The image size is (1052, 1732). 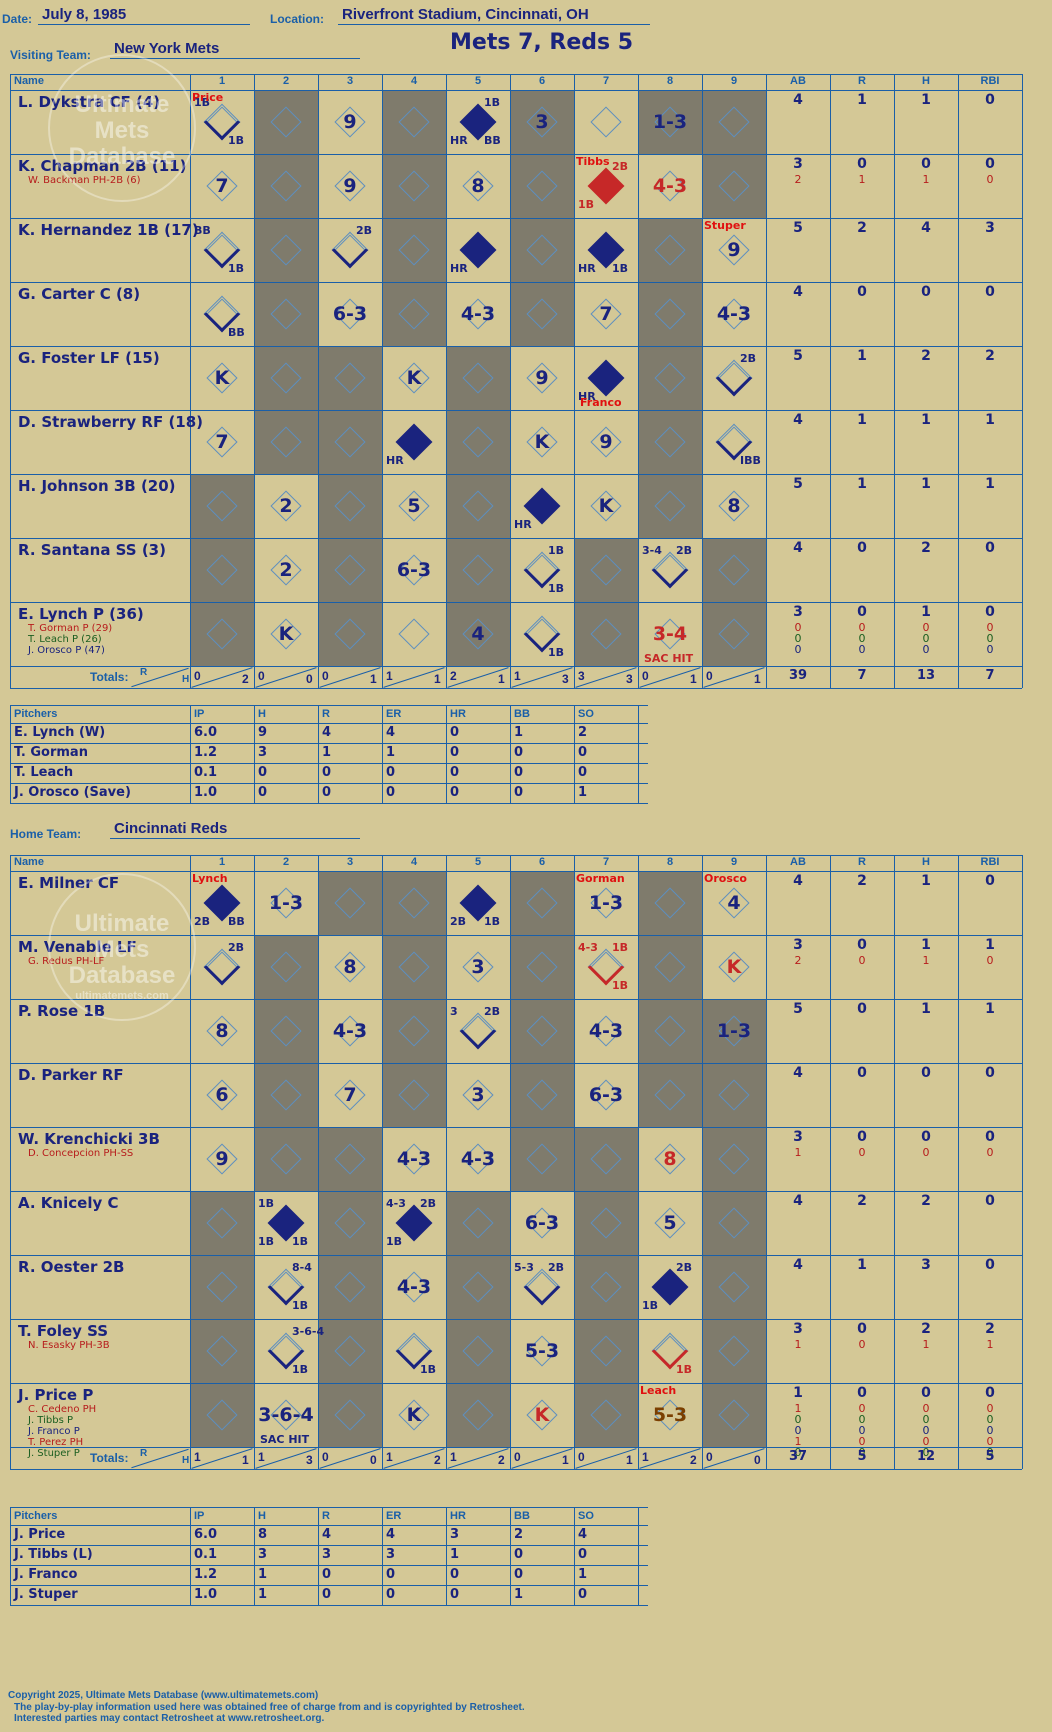 What do you see at coordinates (206, 752) in the screenshot?
I see `pitcher-stat: 1.2` at bounding box center [206, 752].